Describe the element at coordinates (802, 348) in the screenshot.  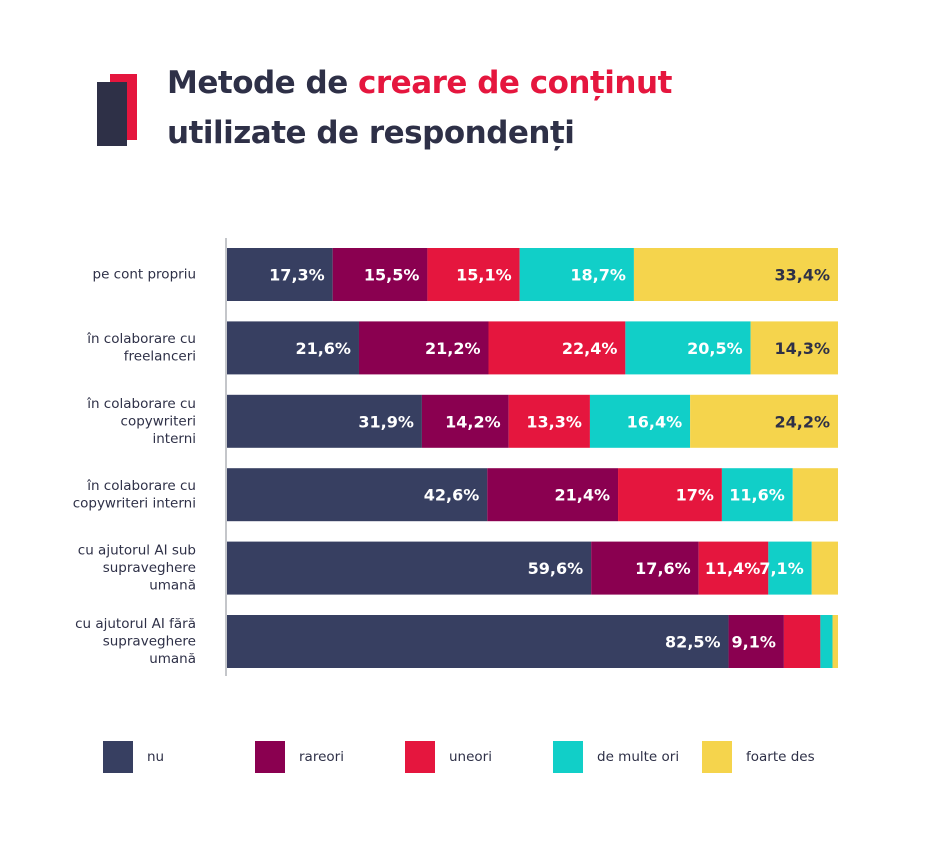
I see `data-label: 14,3%` at that location.